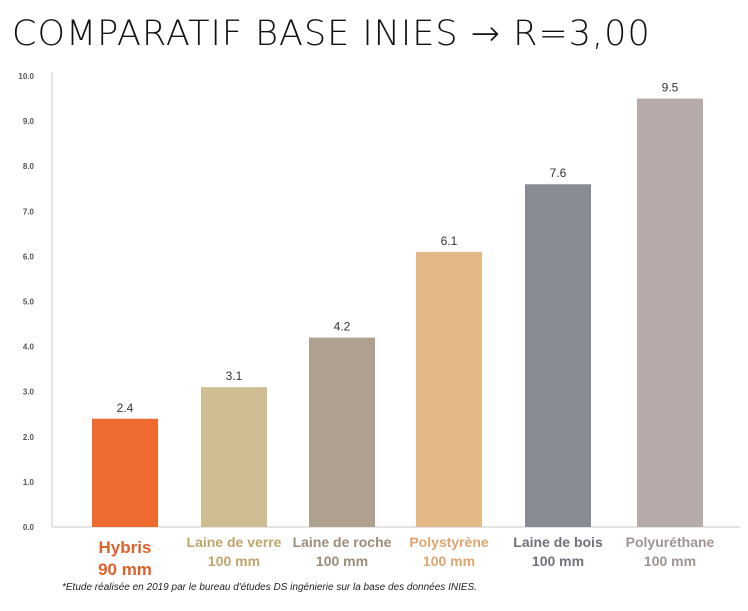 This screenshot has width=748, height=611. Describe the element at coordinates (125, 547) in the screenshot. I see `x-tick-label: Hybris` at that location.